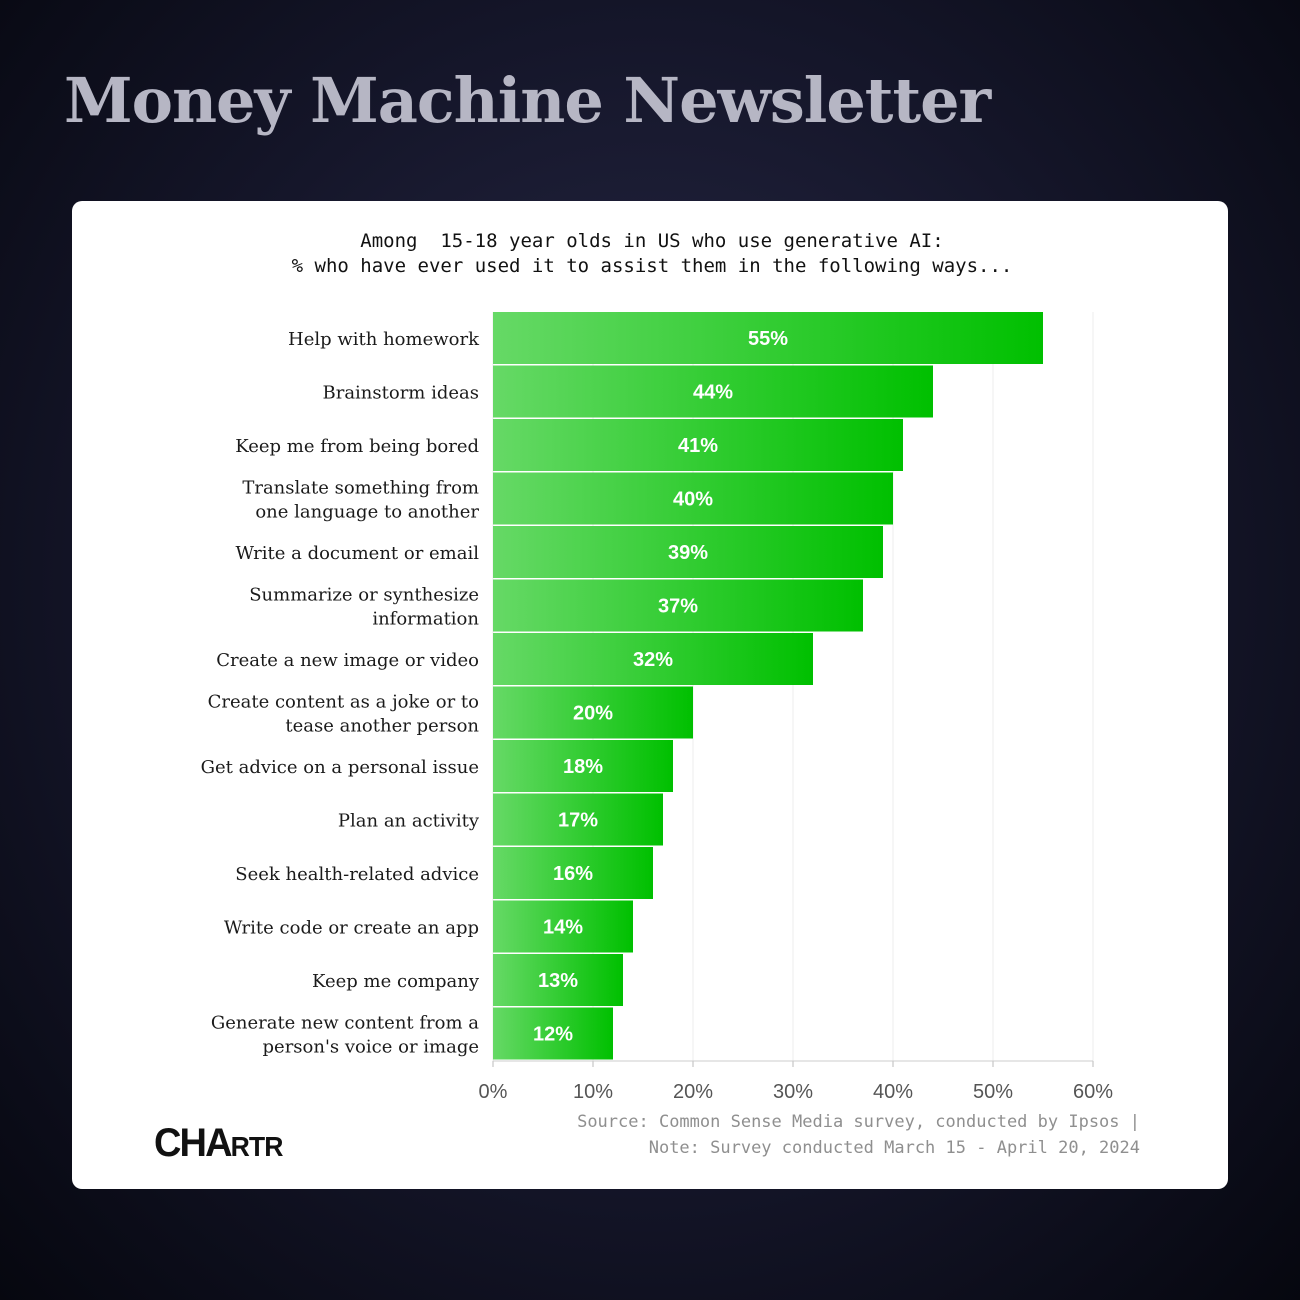  What do you see at coordinates (357, 874) in the screenshot?
I see `category-label: Seek health-related advice` at bounding box center [357, 874].